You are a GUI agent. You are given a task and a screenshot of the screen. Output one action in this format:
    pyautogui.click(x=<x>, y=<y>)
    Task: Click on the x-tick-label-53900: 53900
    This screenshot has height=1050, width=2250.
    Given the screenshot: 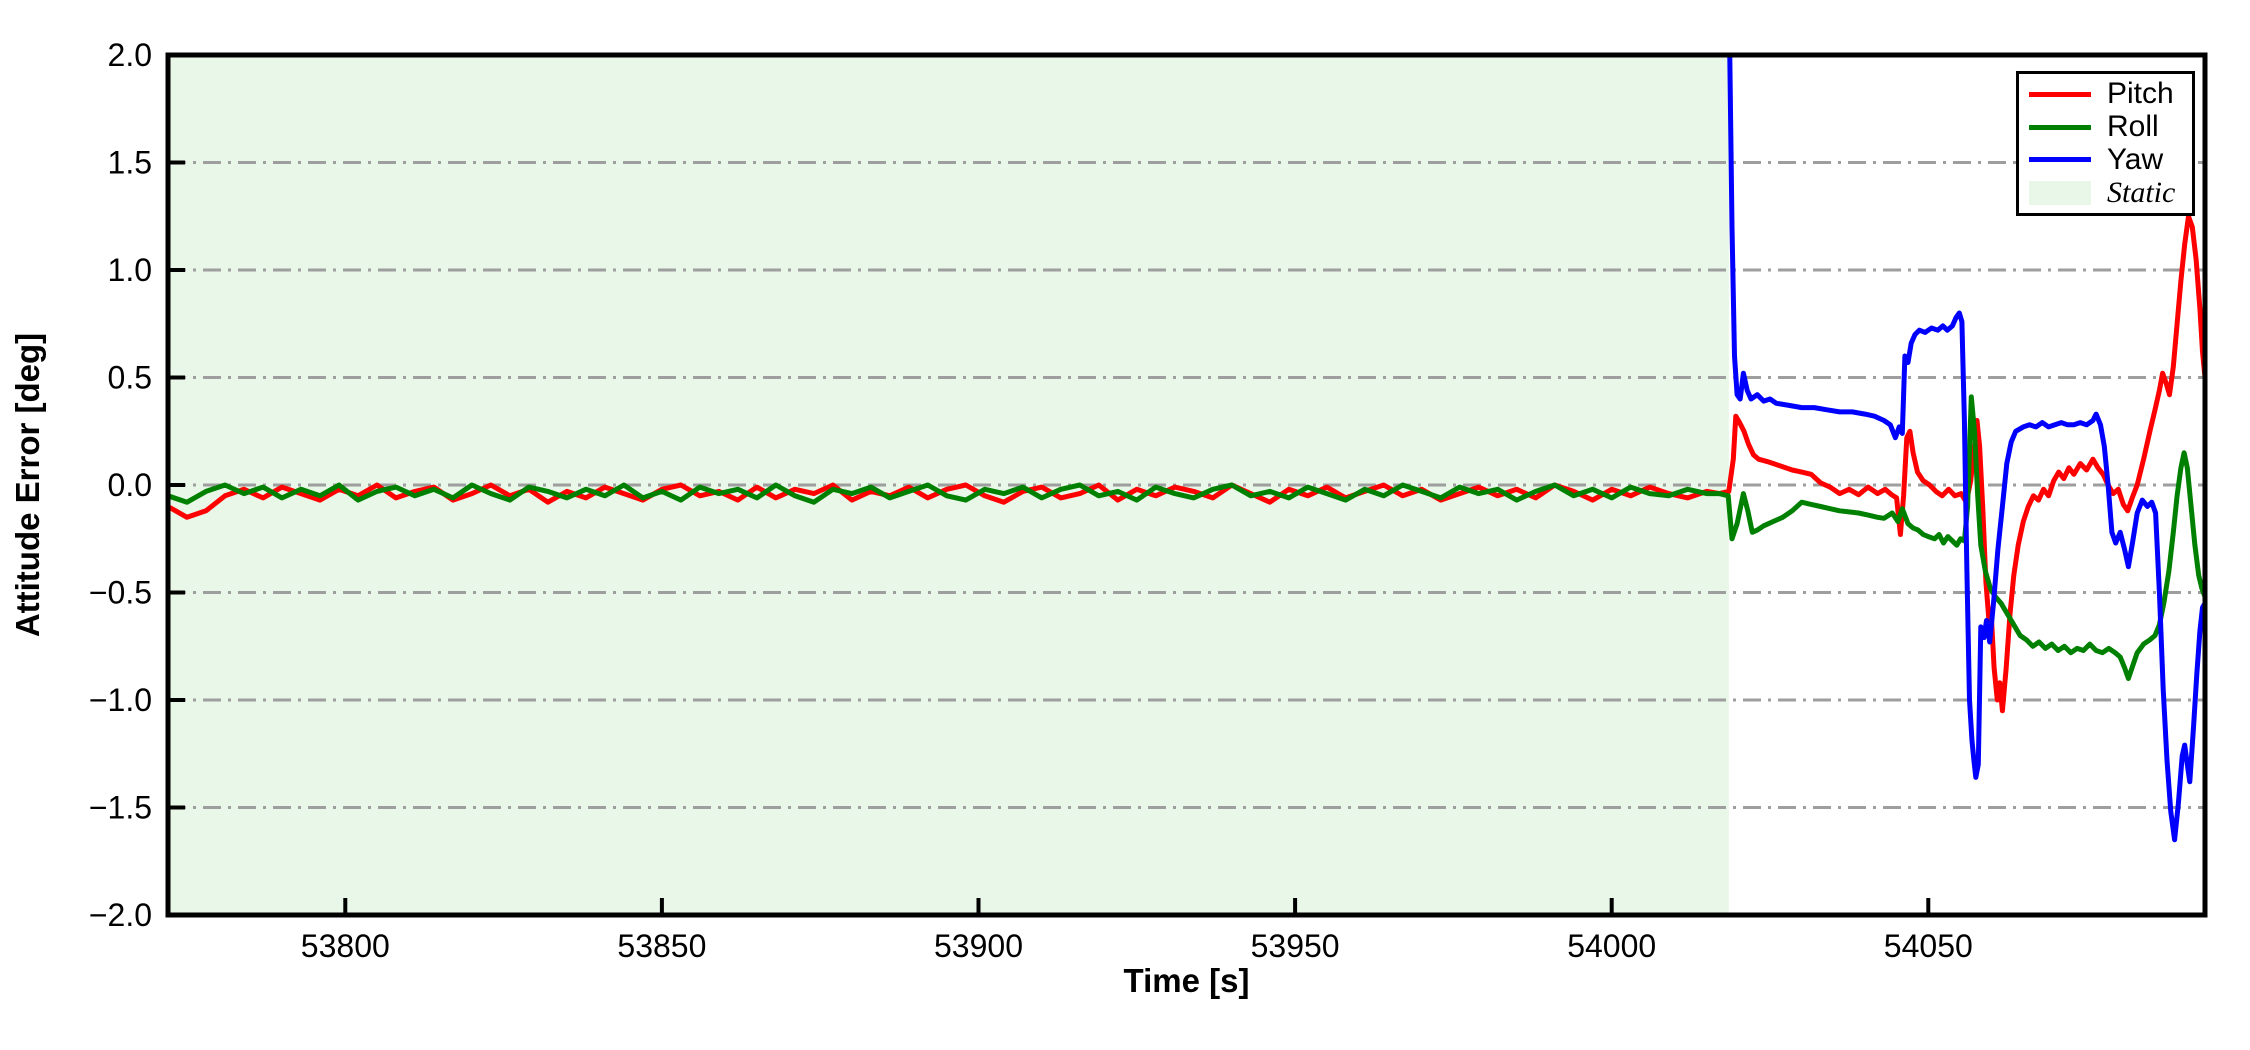 What is the action you would take?
    pyautogui.click(x=978, y=946)
    